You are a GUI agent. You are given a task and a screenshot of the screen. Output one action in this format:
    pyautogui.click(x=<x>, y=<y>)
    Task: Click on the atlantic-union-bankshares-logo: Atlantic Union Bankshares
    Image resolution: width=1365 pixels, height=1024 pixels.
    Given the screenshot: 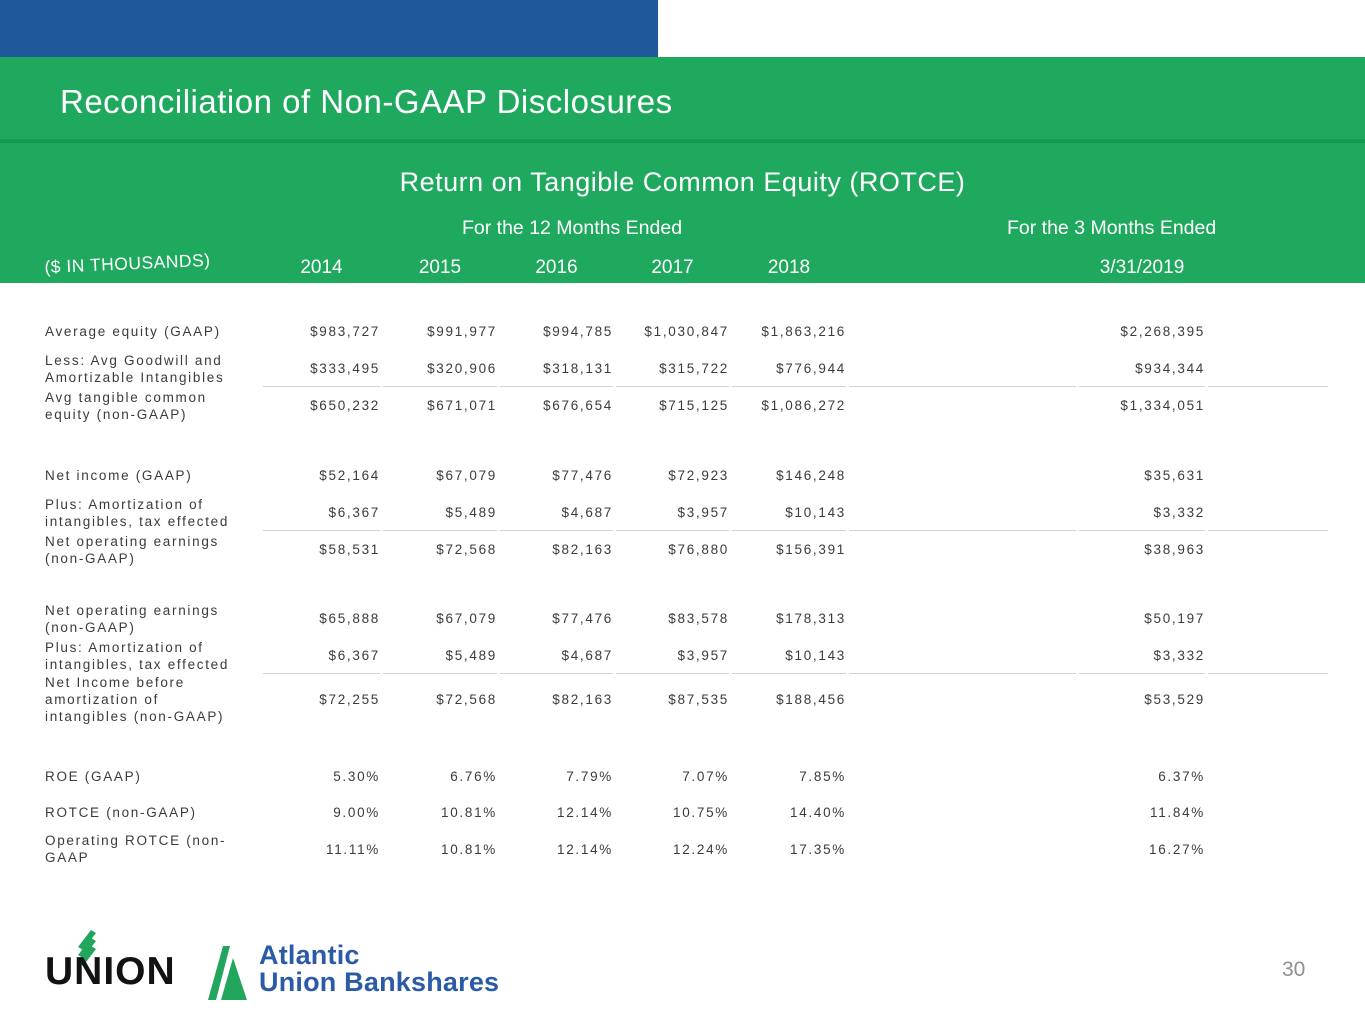 What is the action you would take?
    pyautogui.click(x=353, y=972)
    